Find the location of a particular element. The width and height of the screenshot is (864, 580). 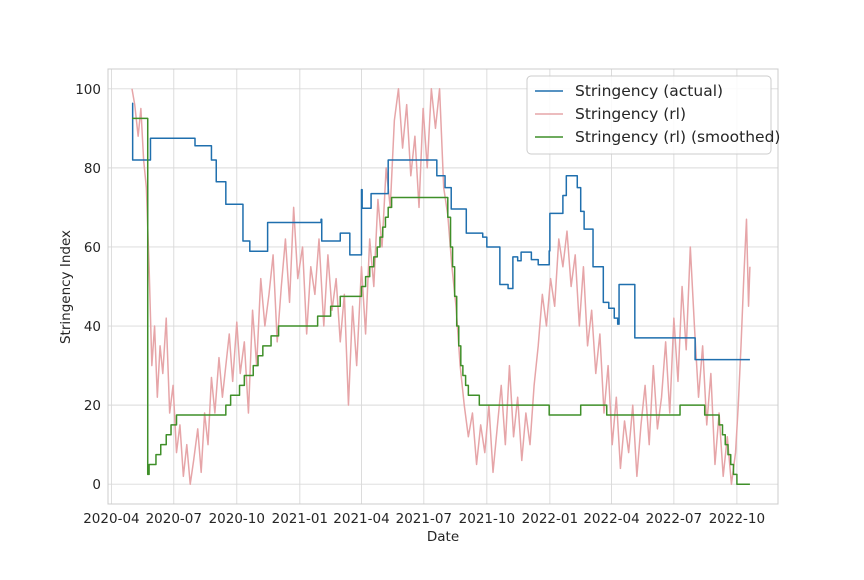

x-tick-label: 2022-04 is located at coordinates (611, 519).